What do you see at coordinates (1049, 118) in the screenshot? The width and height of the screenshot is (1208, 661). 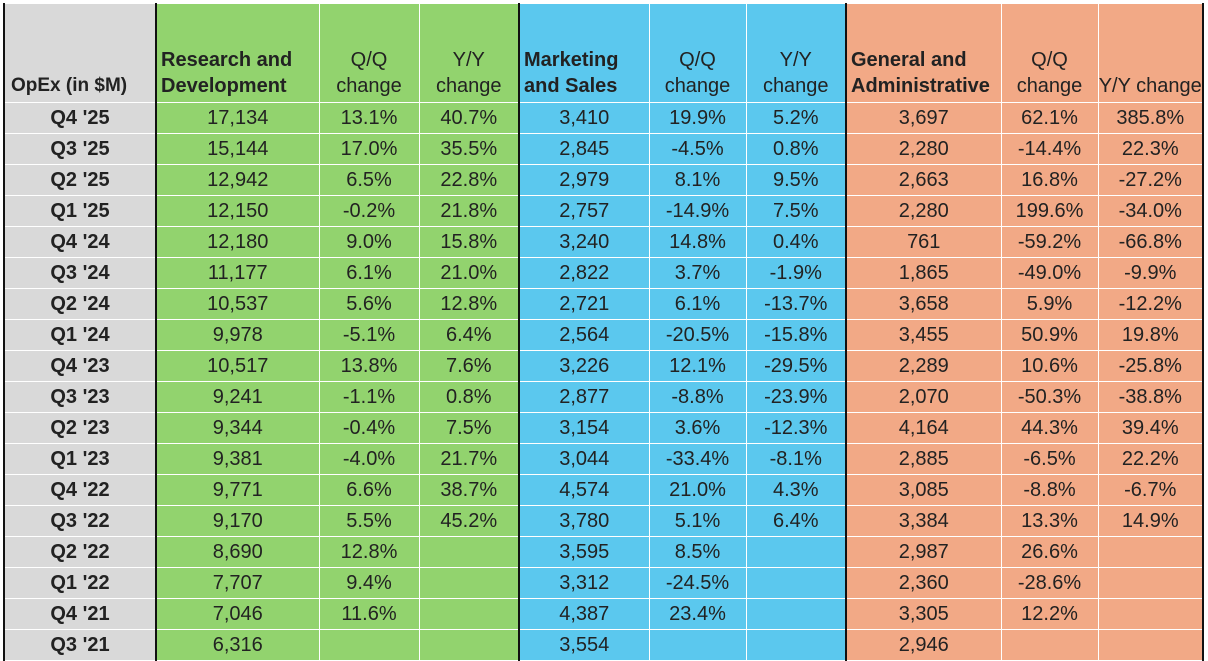 I see `ga-qq-value: 62.1%` at bounding box center [1049, 118].